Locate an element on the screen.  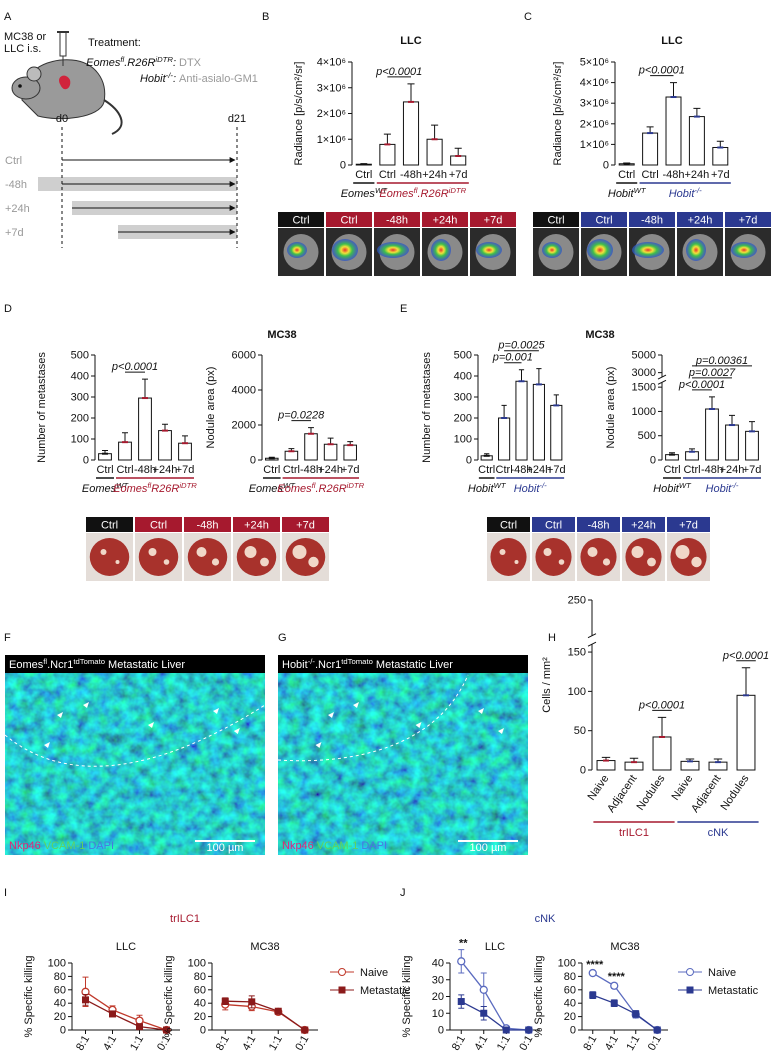
p-value: p=0.001 is located at coordinates (512, 358).